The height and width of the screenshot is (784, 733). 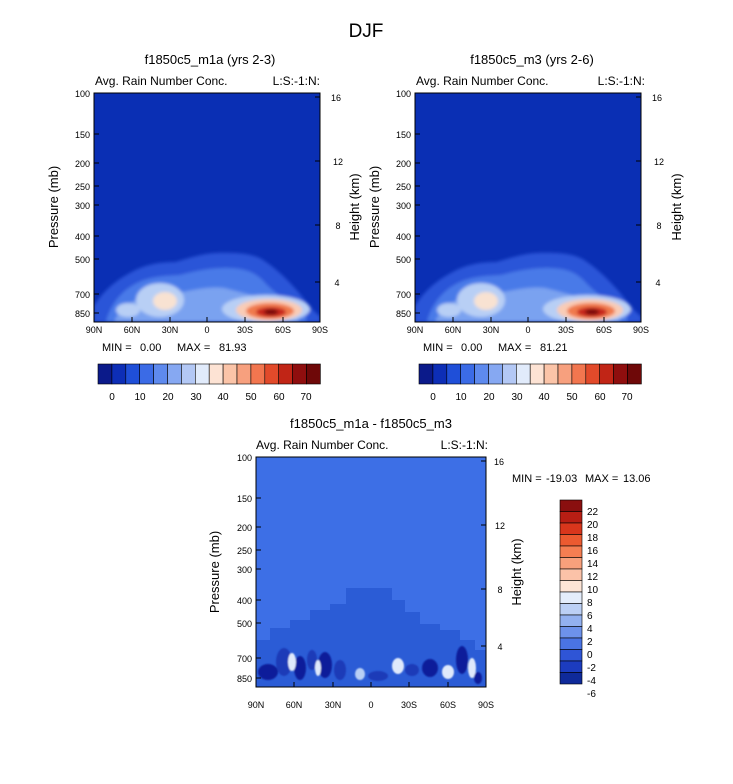 I want to click on x-tick-label: 90S, so click(x=486, y=705).